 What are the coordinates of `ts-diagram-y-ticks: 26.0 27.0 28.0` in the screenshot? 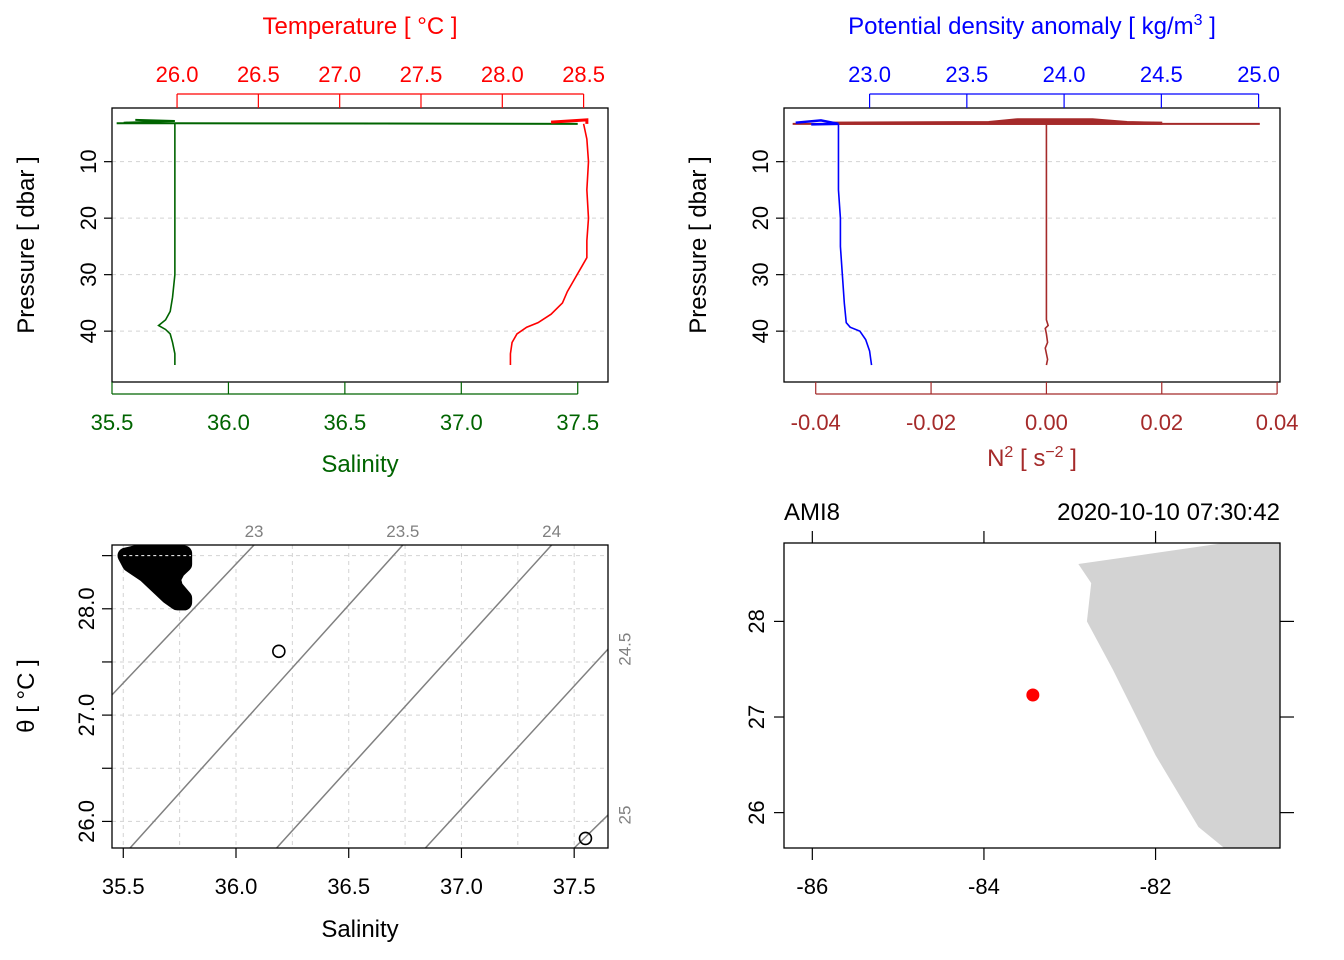 It's located at (93, 699).